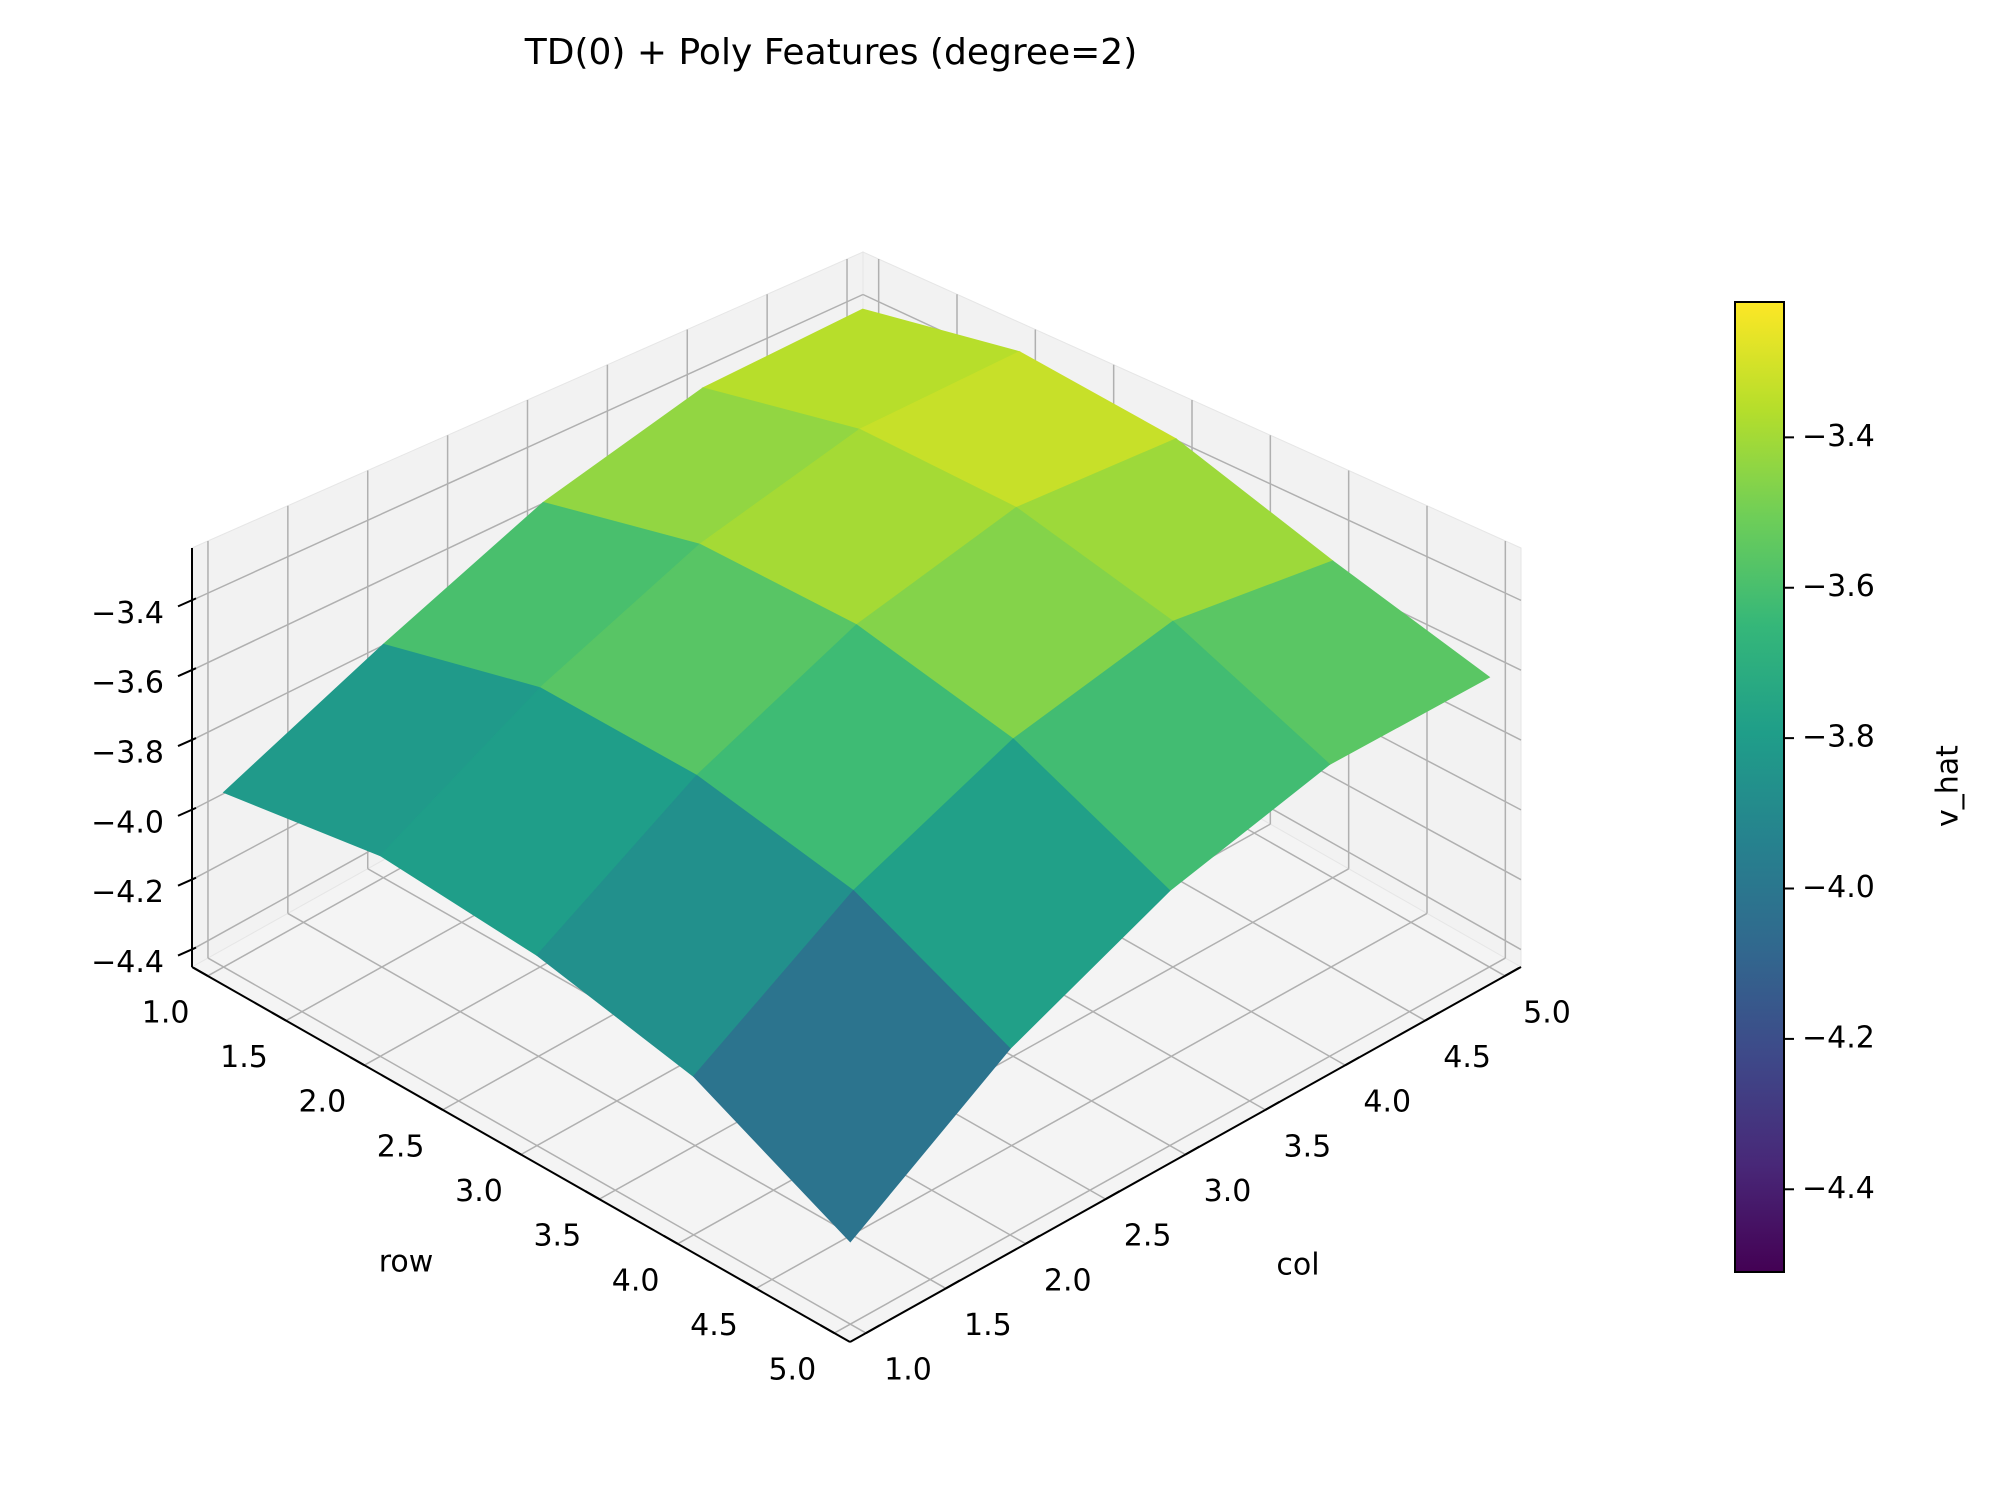 The width and height of the screenshot is (2004, 1509). Describe the element at coordinates (1308, 1146) in the screenshot. I see `y-tick-label: 3.5` at that location.